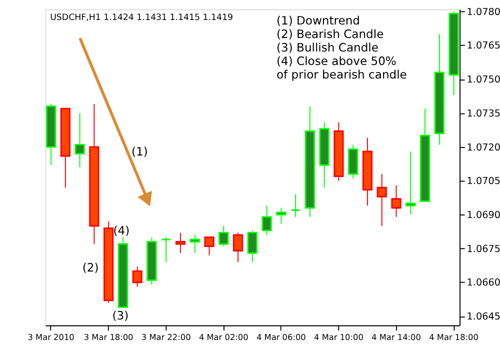 This screenshot has width=500, height=350. What do you see at coordinates (483, 283) in the screenshot?
I see `y-tick-label: 1.0660` at bounding box center [483, 283].